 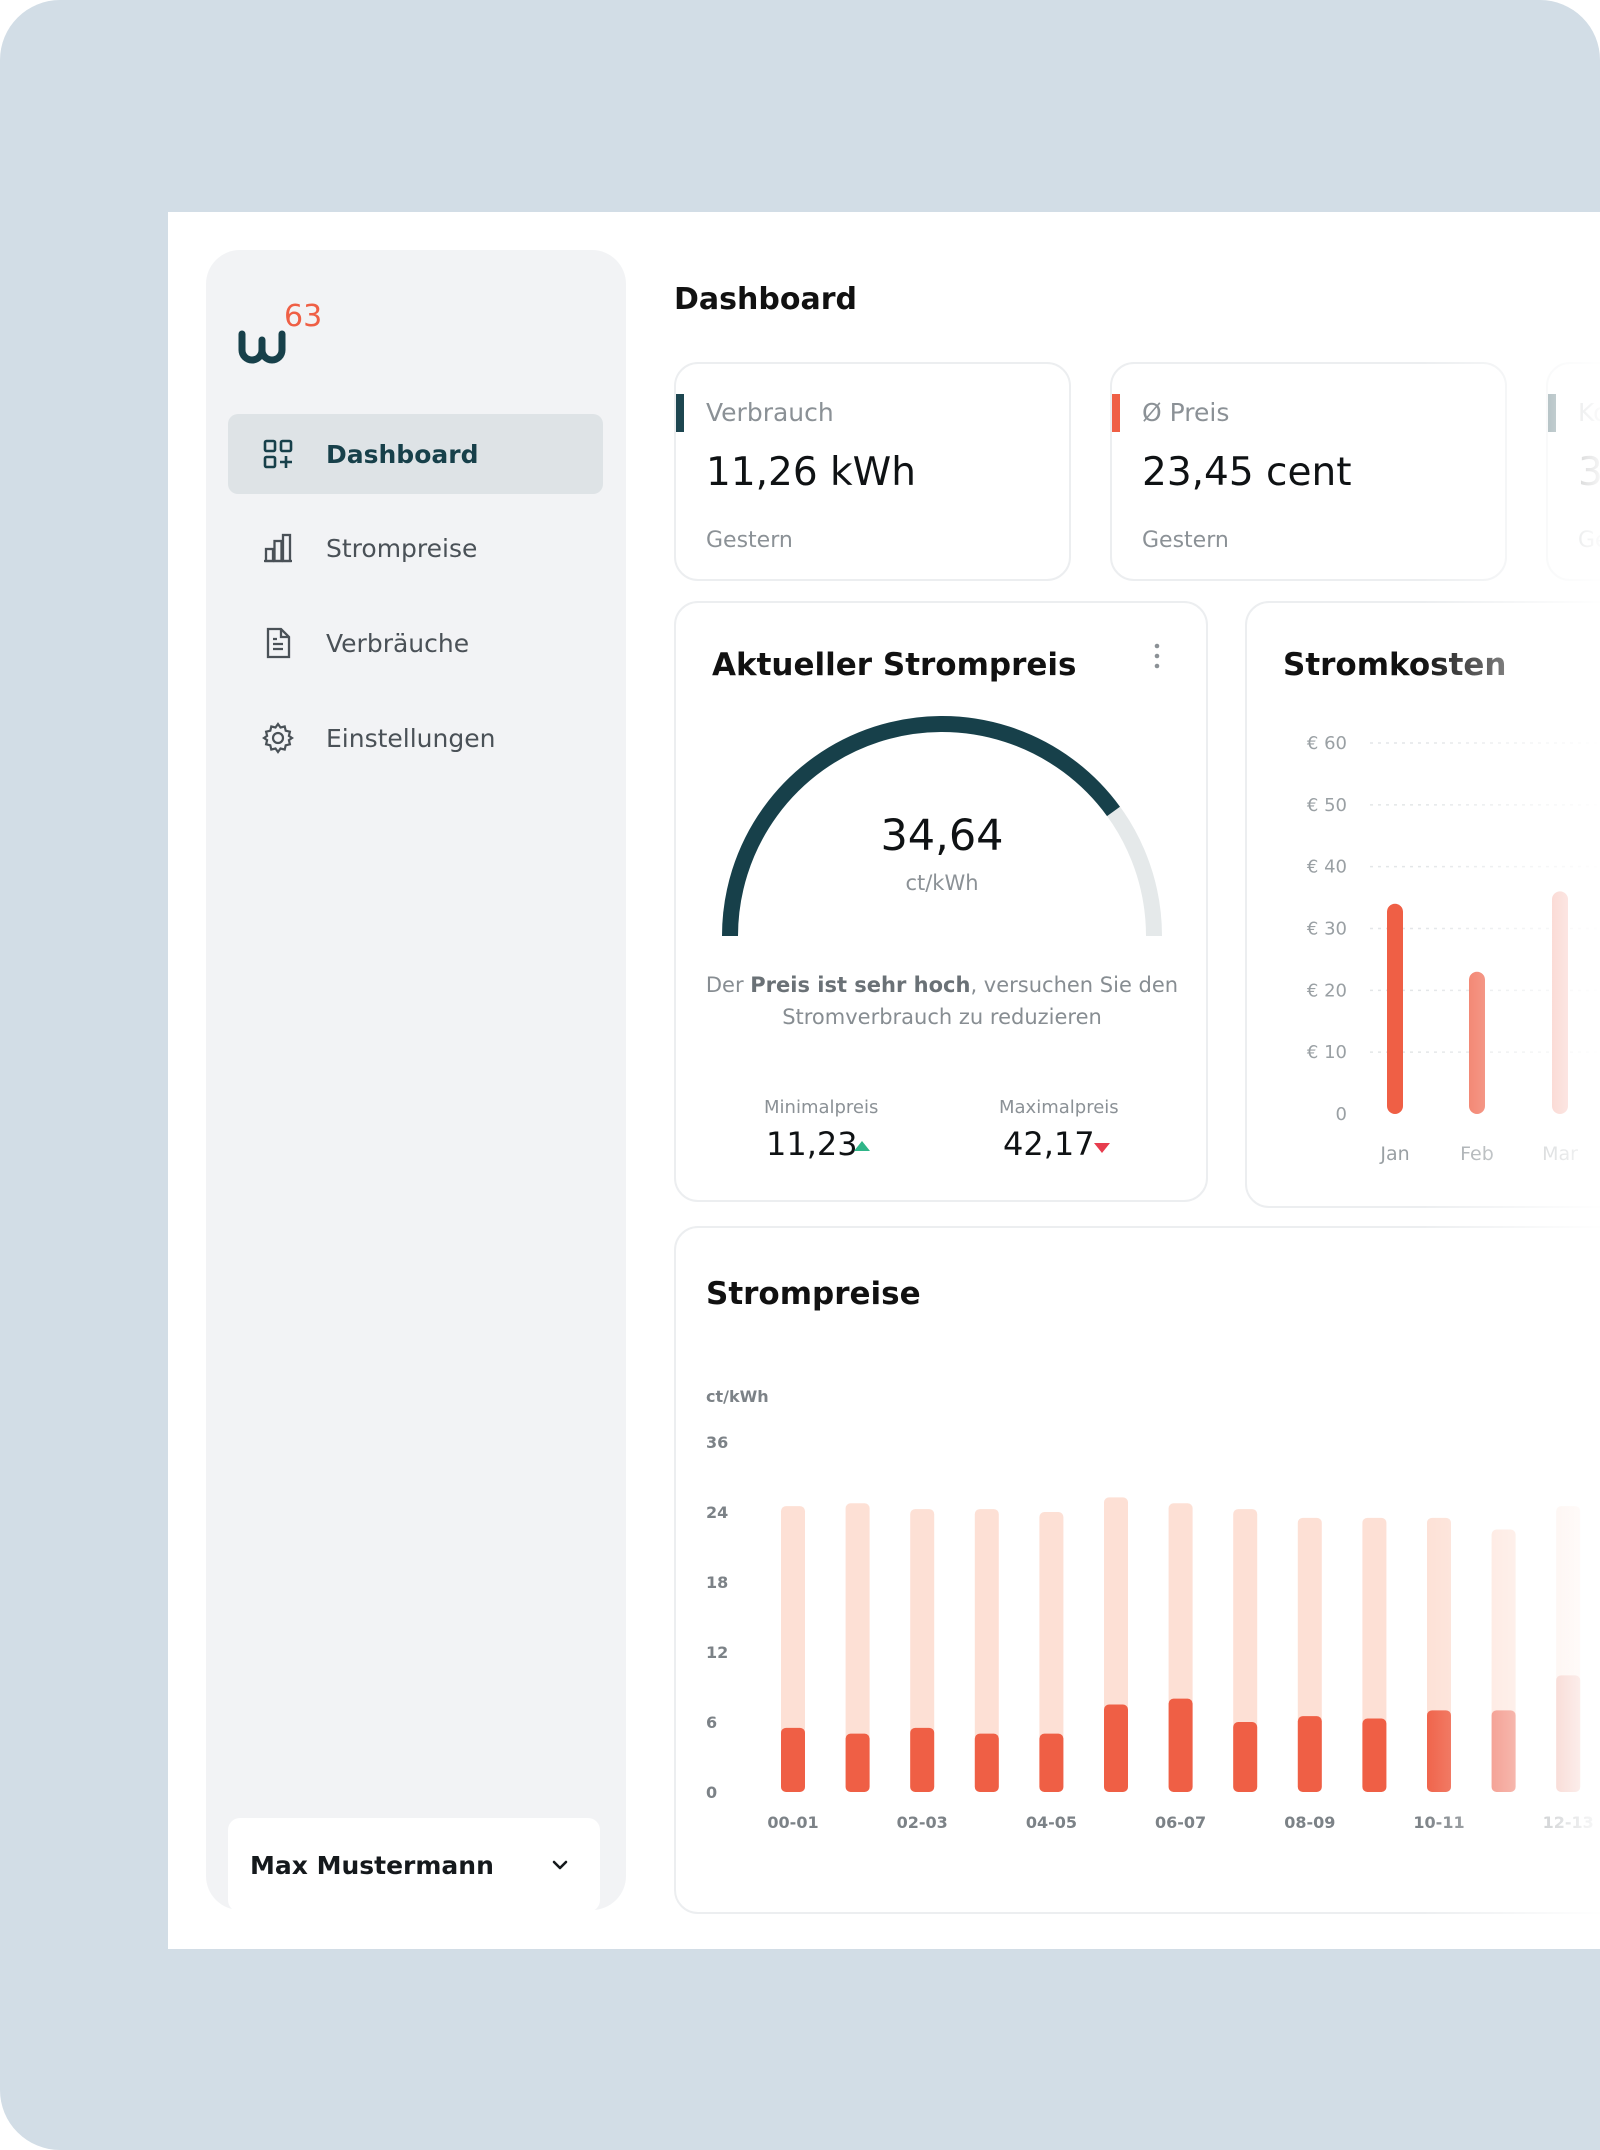 I want to click on kpi-card-preis: Ø Preis 23,45 cent Gestern, so click(x=1308, y=471).